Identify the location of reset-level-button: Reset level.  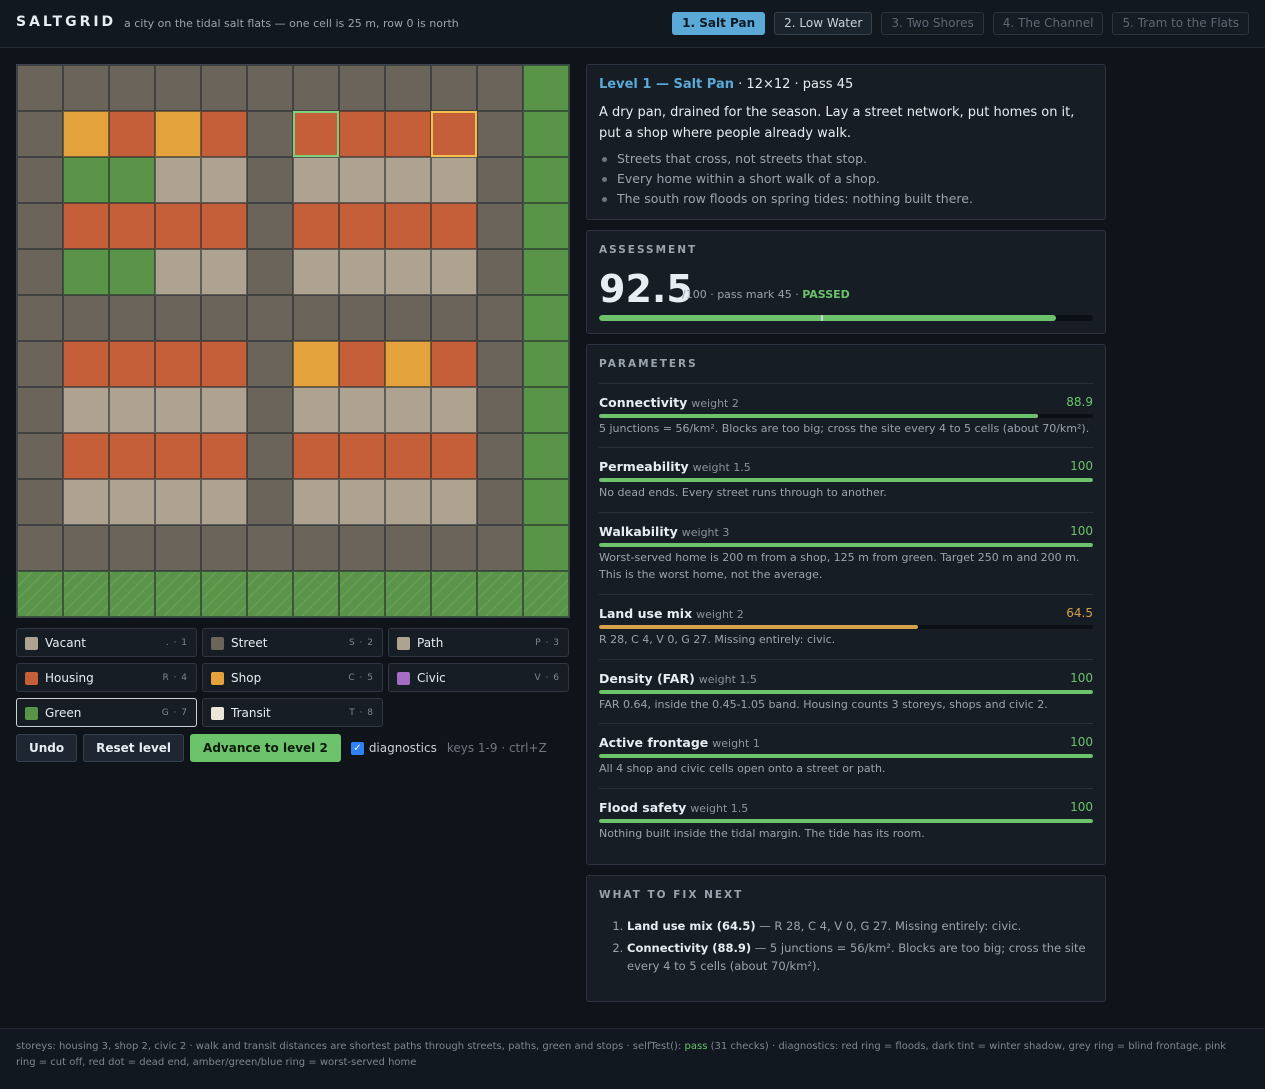
(134, 748).